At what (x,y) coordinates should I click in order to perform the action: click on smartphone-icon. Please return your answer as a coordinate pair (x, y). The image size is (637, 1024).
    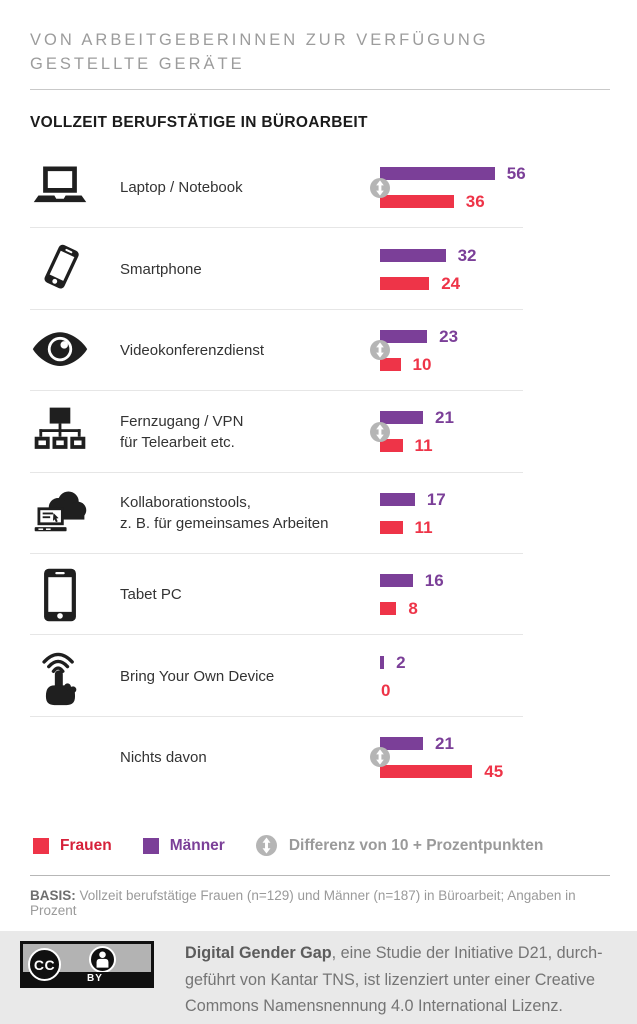
    Looking at the image, I should click on (75, 269).